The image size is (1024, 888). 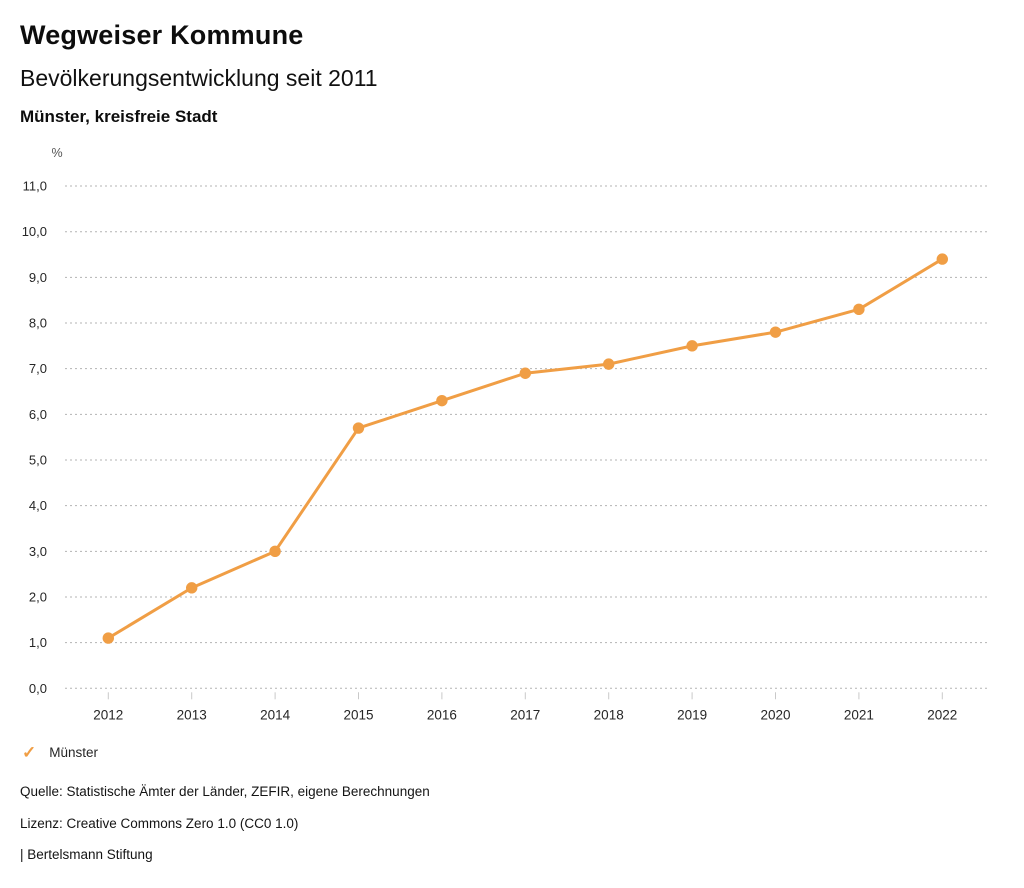 What do you see at coordinates (442, 714) in the screenshot?
I see `x-axis-tick-label: 2016` at bounding box center [442, 714].